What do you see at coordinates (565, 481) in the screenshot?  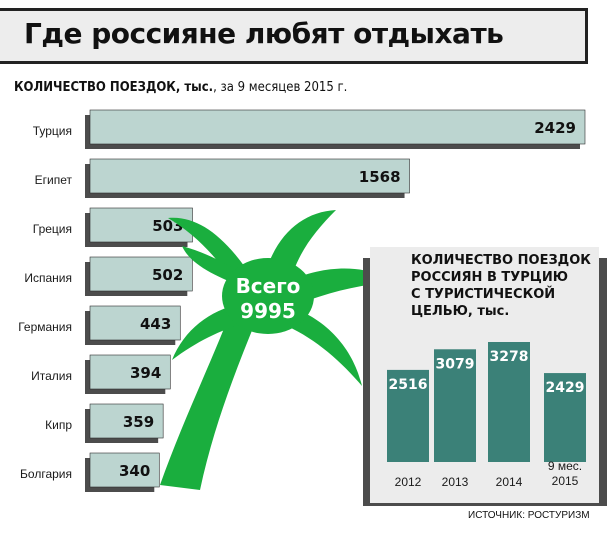 I see `inset-category-label: 2015` at bounding box center [565, 481].